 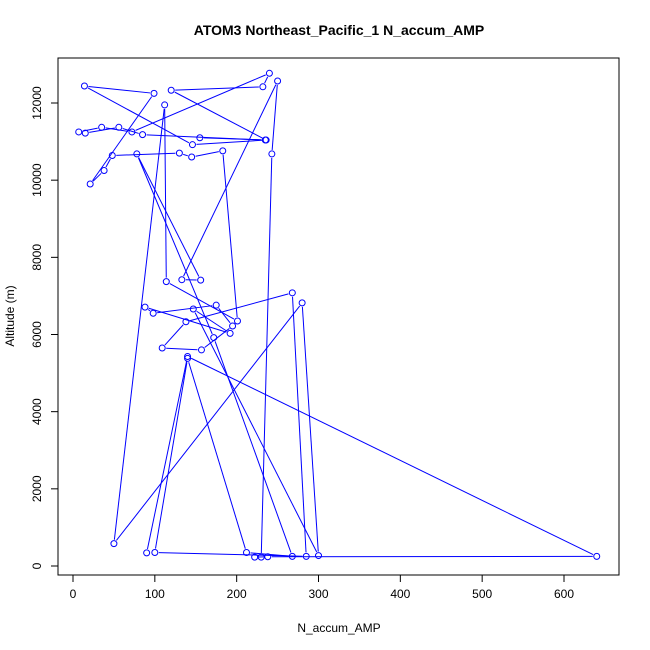 What do you see at coordinates (37, 180) in the screenshot?
I see `y-tick-label: 10000` at bounding box center [37, 180].